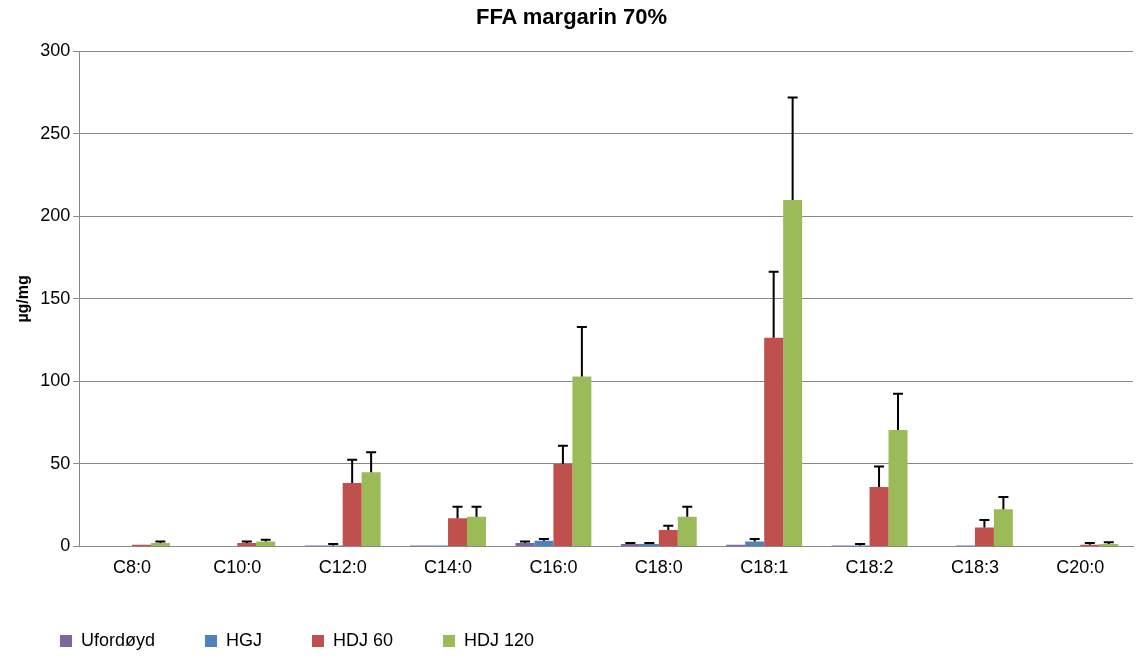 The height and width of the screenshot is (665, 1143). Describe the element at coordinates (342, 567) in the screenshot. I see `x-tick-label: C12:0` at that location.